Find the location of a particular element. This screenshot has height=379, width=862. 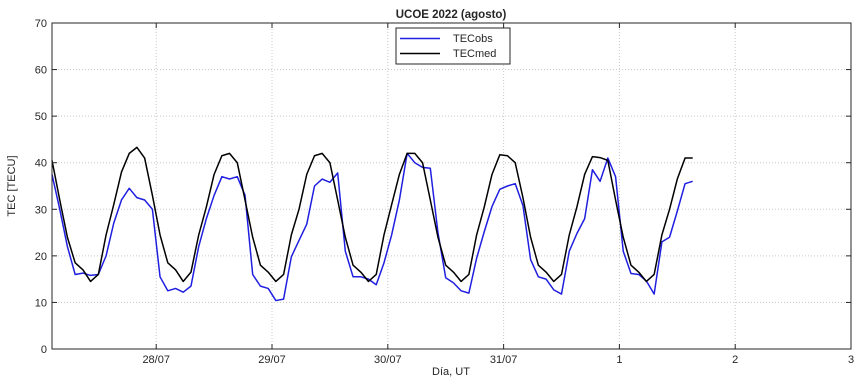

legend-label-tecobs: TECobs is located at coordinates (473, 39).